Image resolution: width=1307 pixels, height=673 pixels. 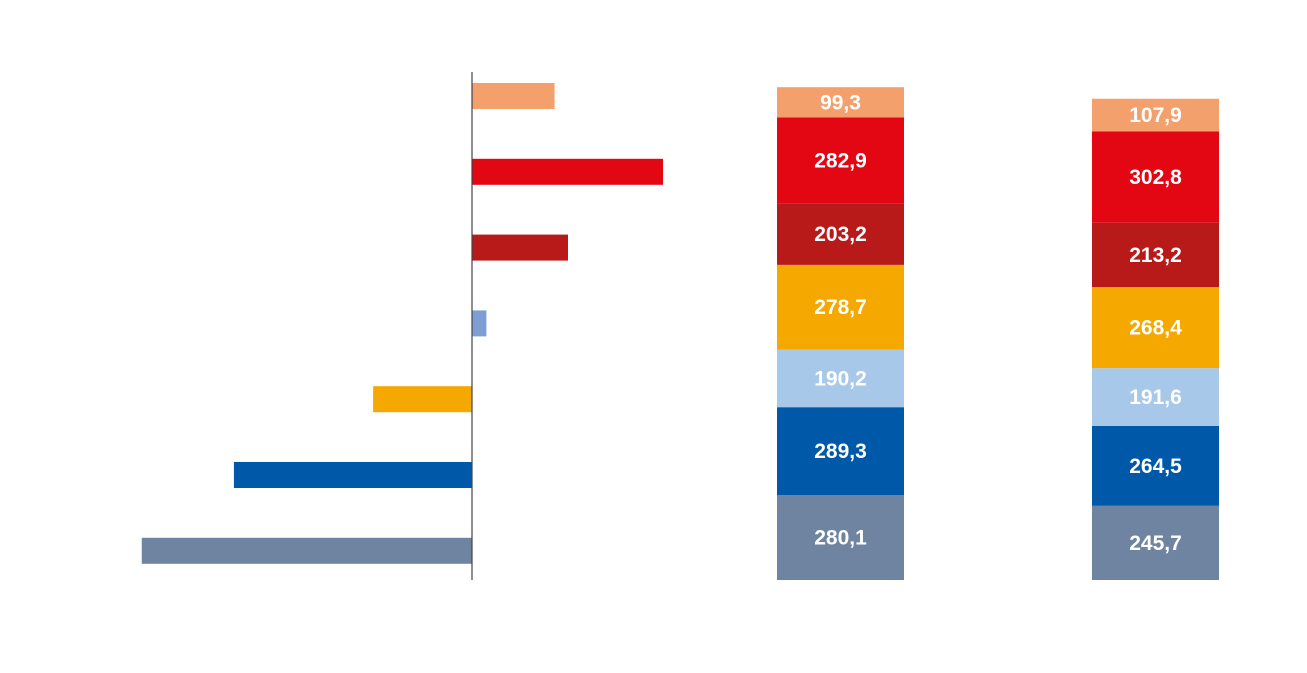 I want to click on stack1-segment-label-3: 190,2, so click(x=840, y=378).